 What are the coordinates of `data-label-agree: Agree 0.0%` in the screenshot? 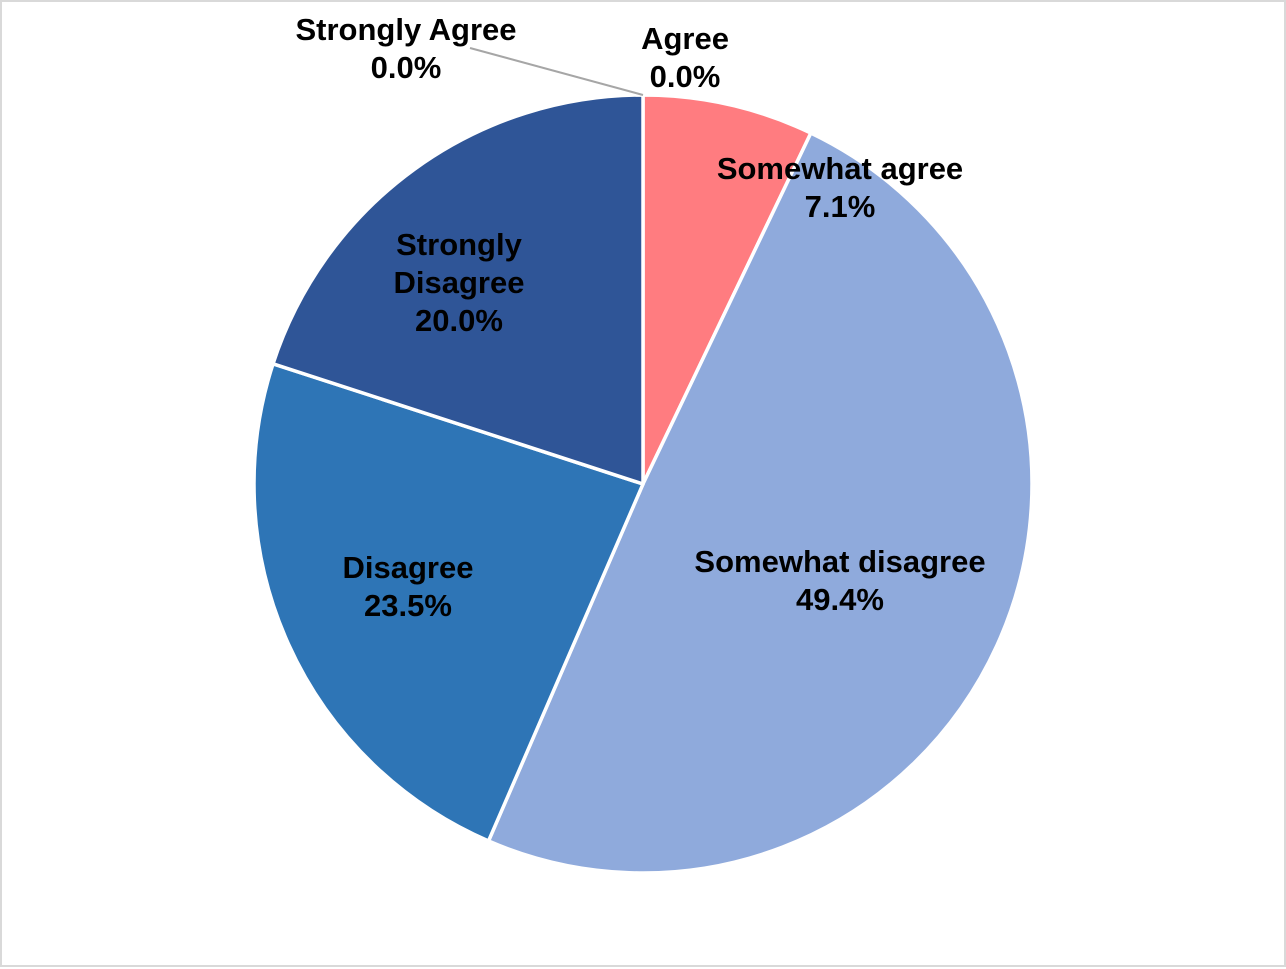 It's located at (685, 57).